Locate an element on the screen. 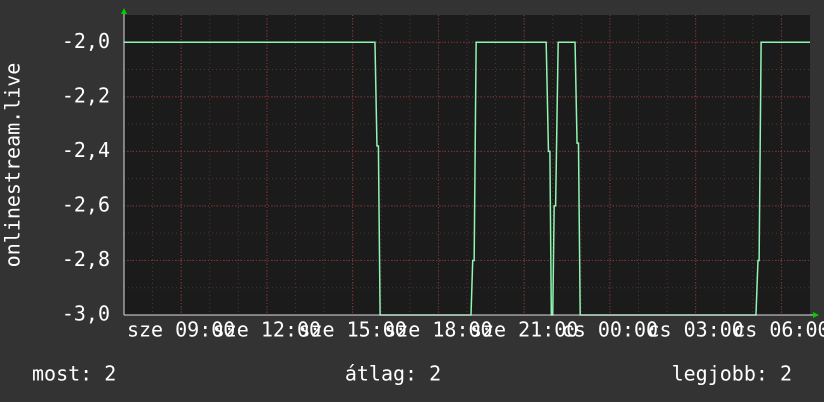 The width and height of the screenshot is (824, 402). x-tick-label: sze 15:00 is located at coordinates (352, 330).